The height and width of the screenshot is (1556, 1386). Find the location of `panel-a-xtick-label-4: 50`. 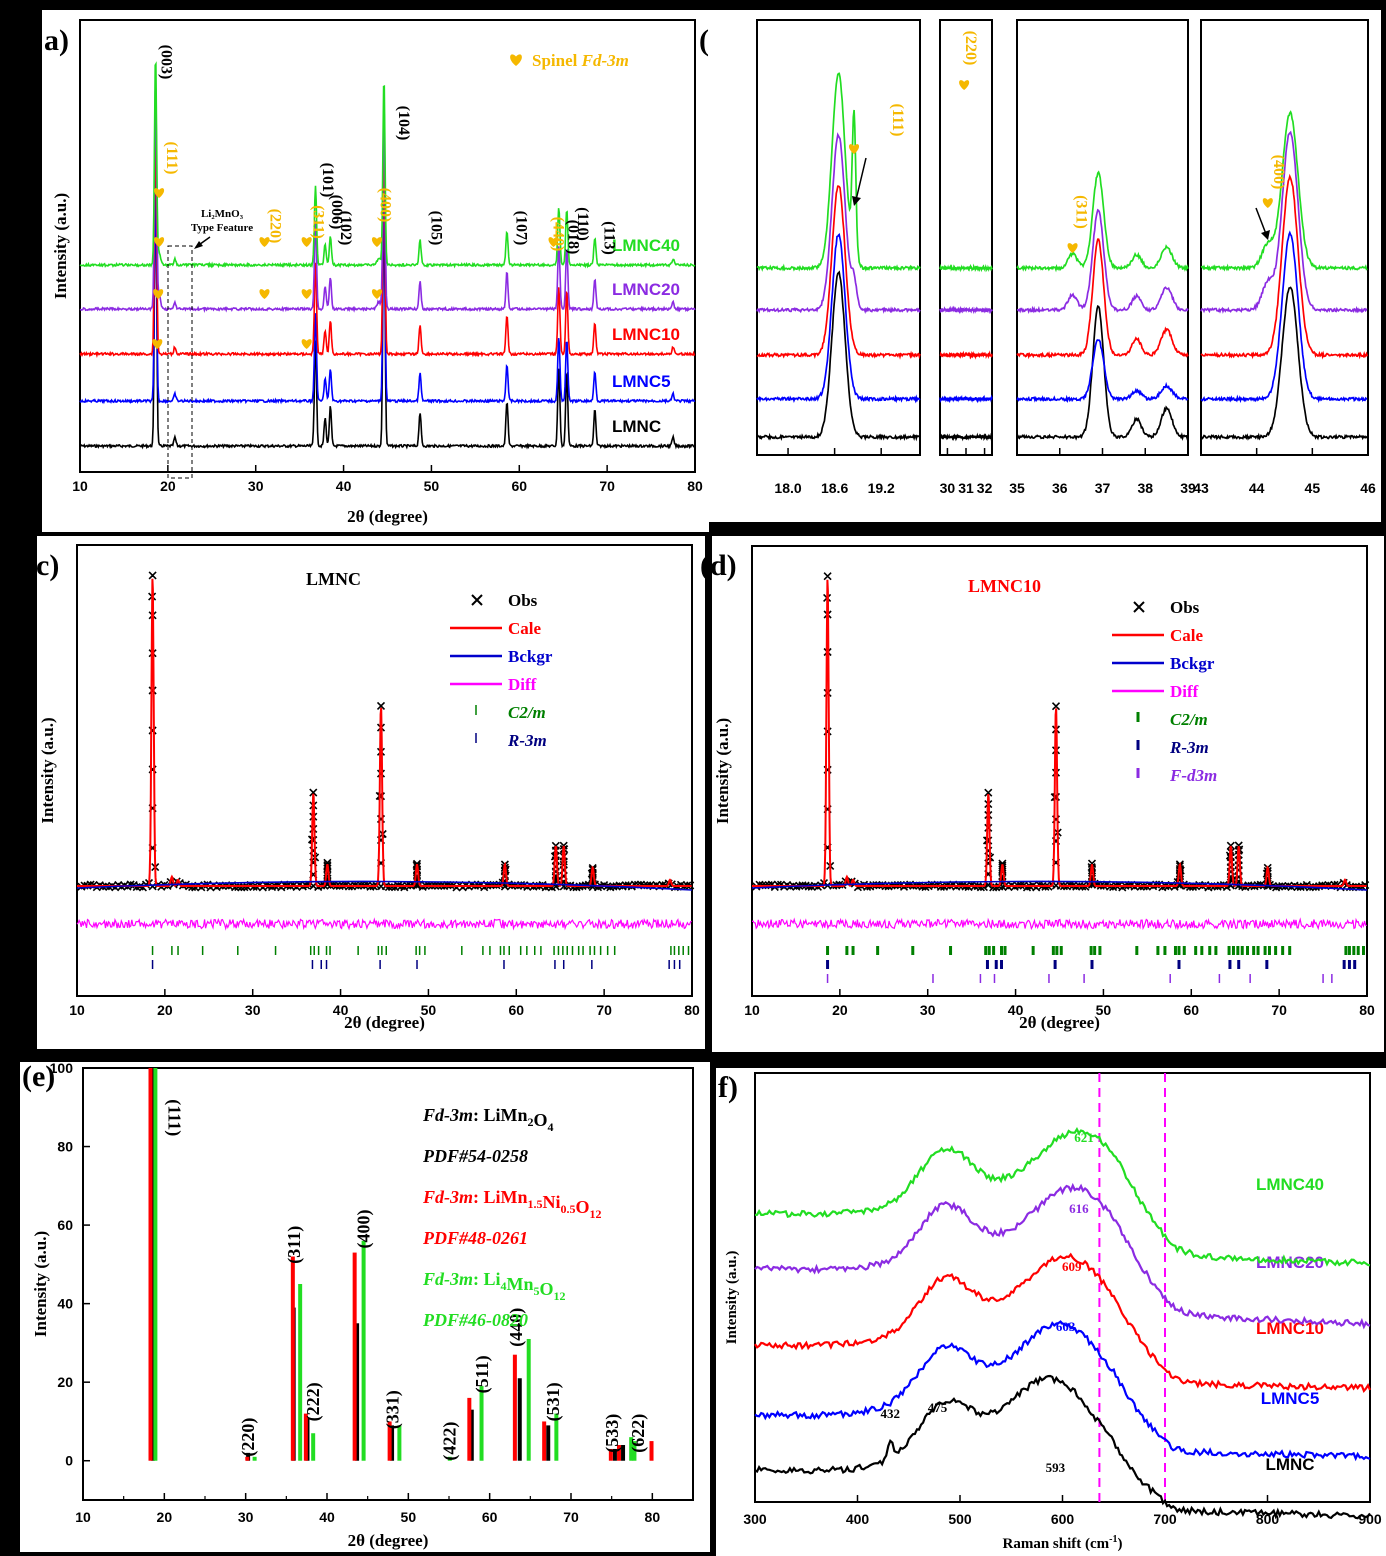

panel-a-xtick-label-4: 50 is located at coordinates (432, 486).